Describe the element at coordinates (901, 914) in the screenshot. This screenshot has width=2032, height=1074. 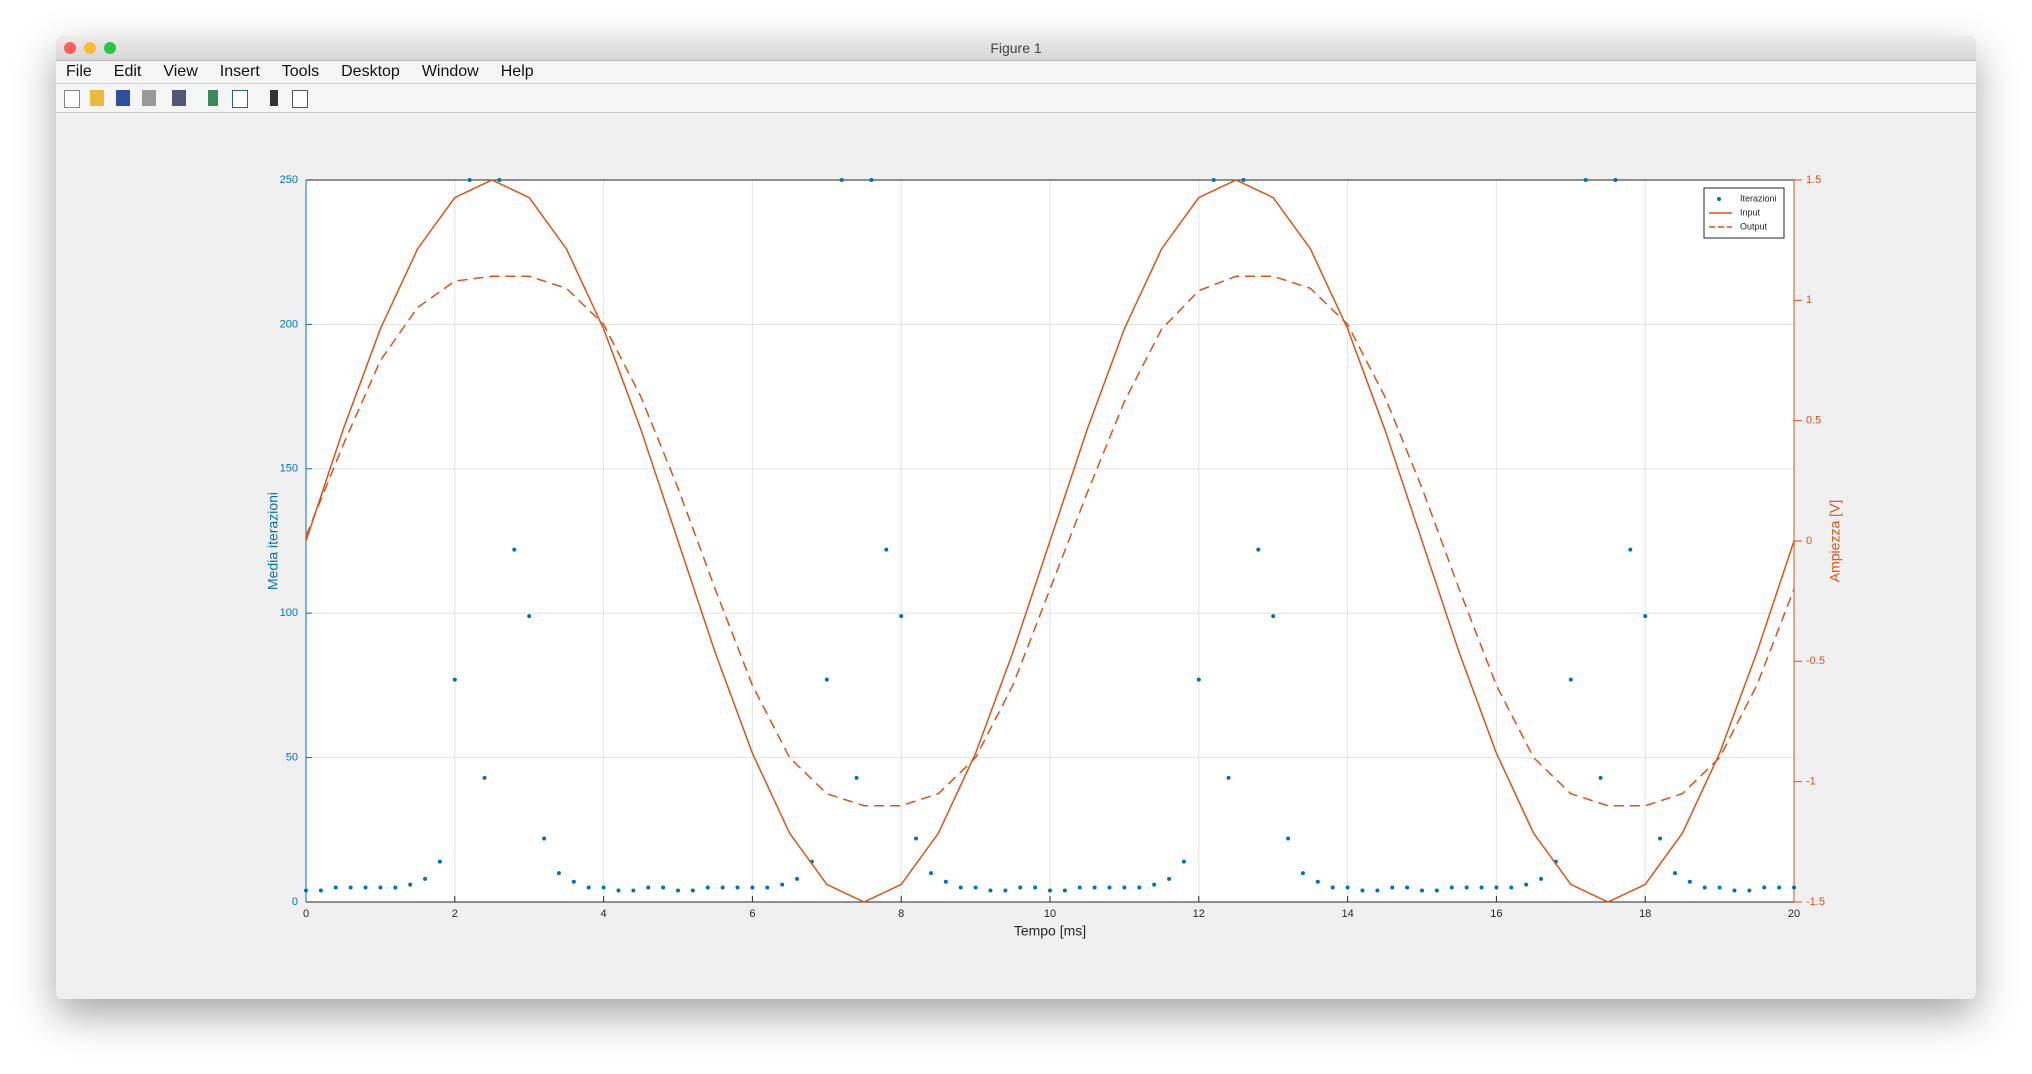
I see `x-tick-label: 8` at that location.